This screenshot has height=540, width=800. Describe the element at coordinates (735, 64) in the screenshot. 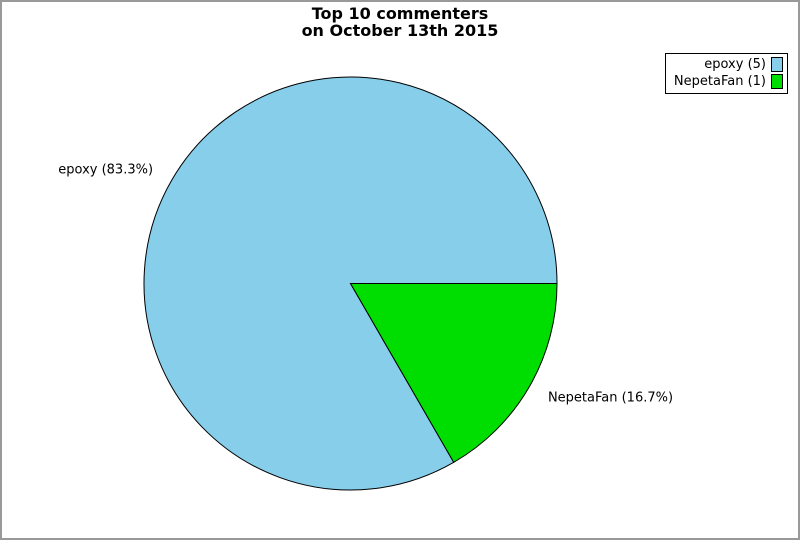

I see `legend-label: epoxy (5)` at that location.